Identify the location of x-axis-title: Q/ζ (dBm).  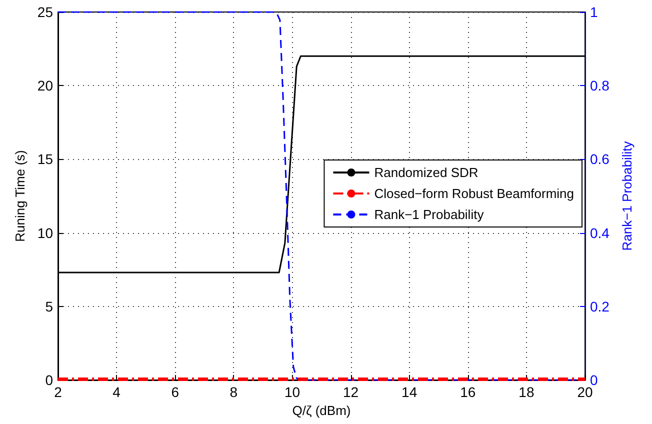
(321, 410).